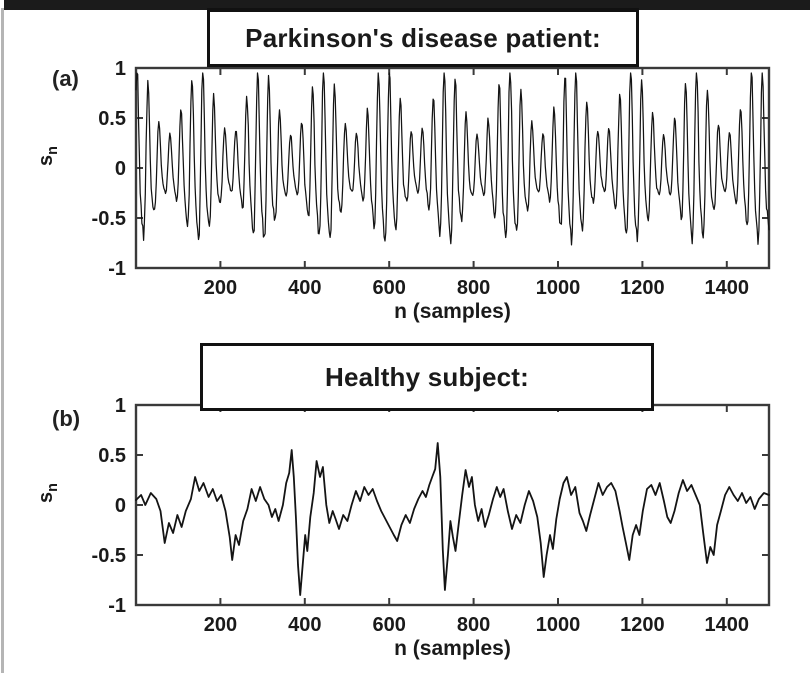  I want to click on chart-a-title: Parkinson's disease patient:, so click(423, 37).